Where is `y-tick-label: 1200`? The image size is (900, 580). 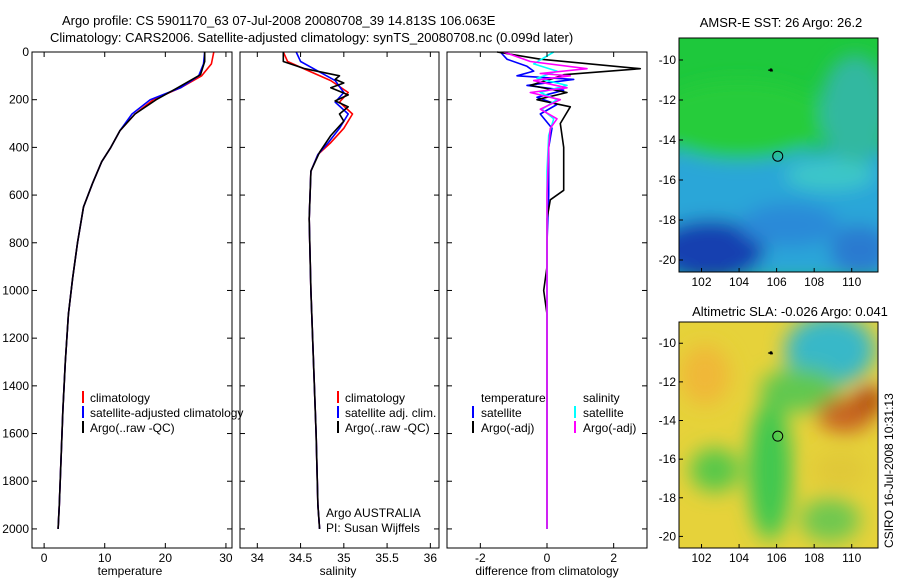
y-tick-label: 1200 is located at coordinates (15, 338).